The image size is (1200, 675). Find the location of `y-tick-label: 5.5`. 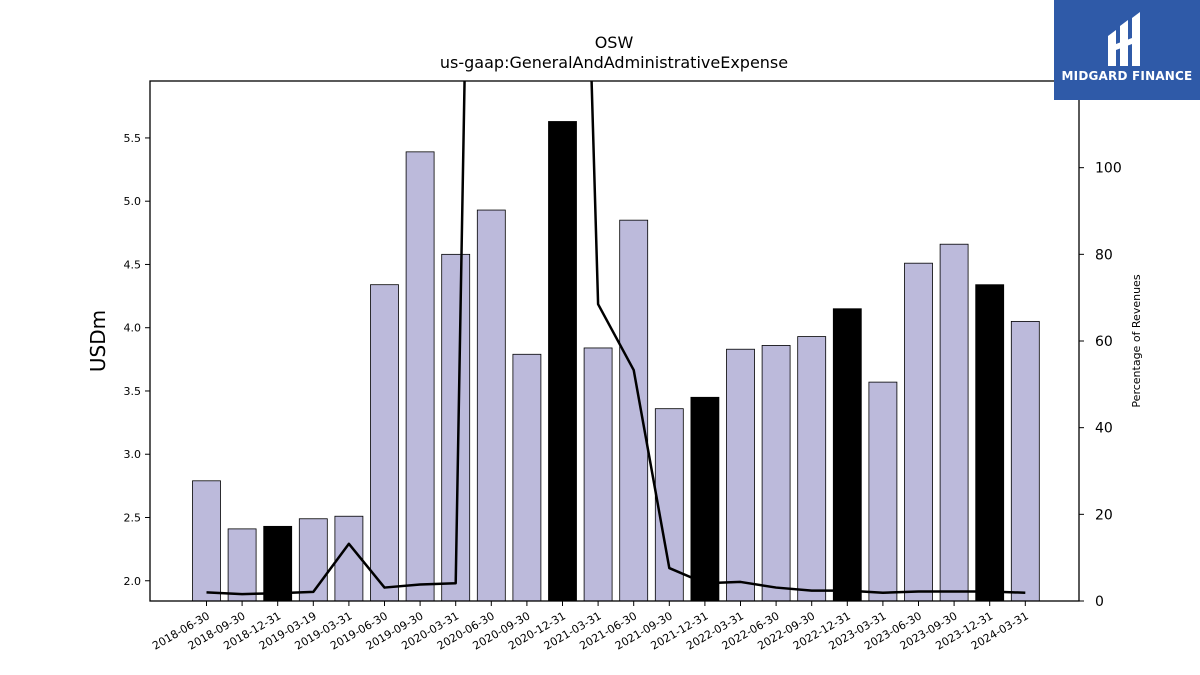

y-tick-label: 5.5 is located at coordinates (133, 138).